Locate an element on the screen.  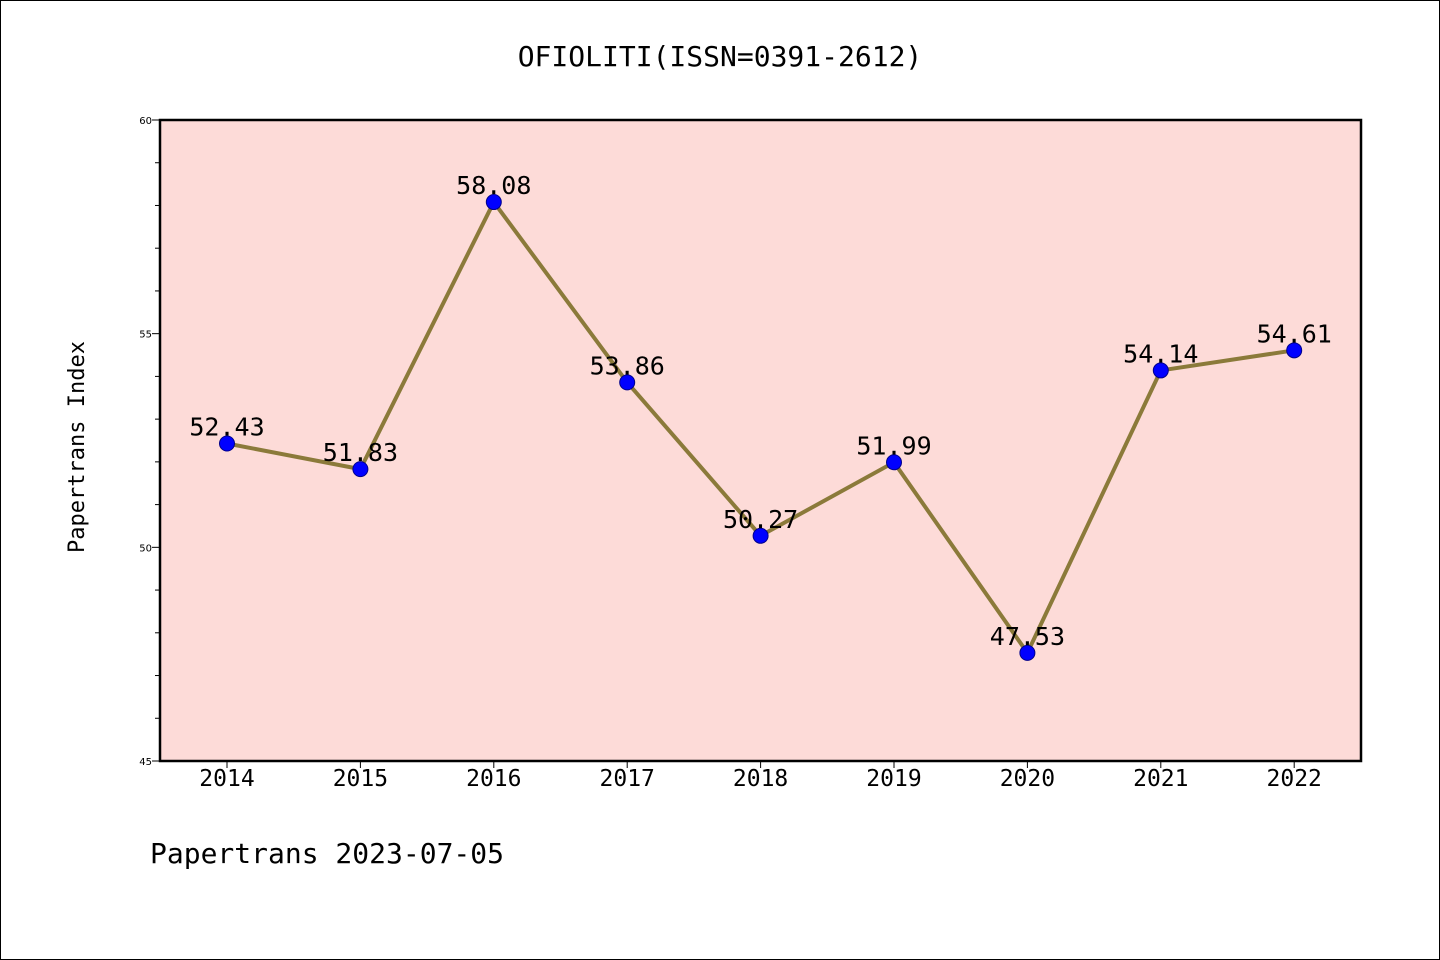
data-label: 58.08 is located at coordinates (493, 185).